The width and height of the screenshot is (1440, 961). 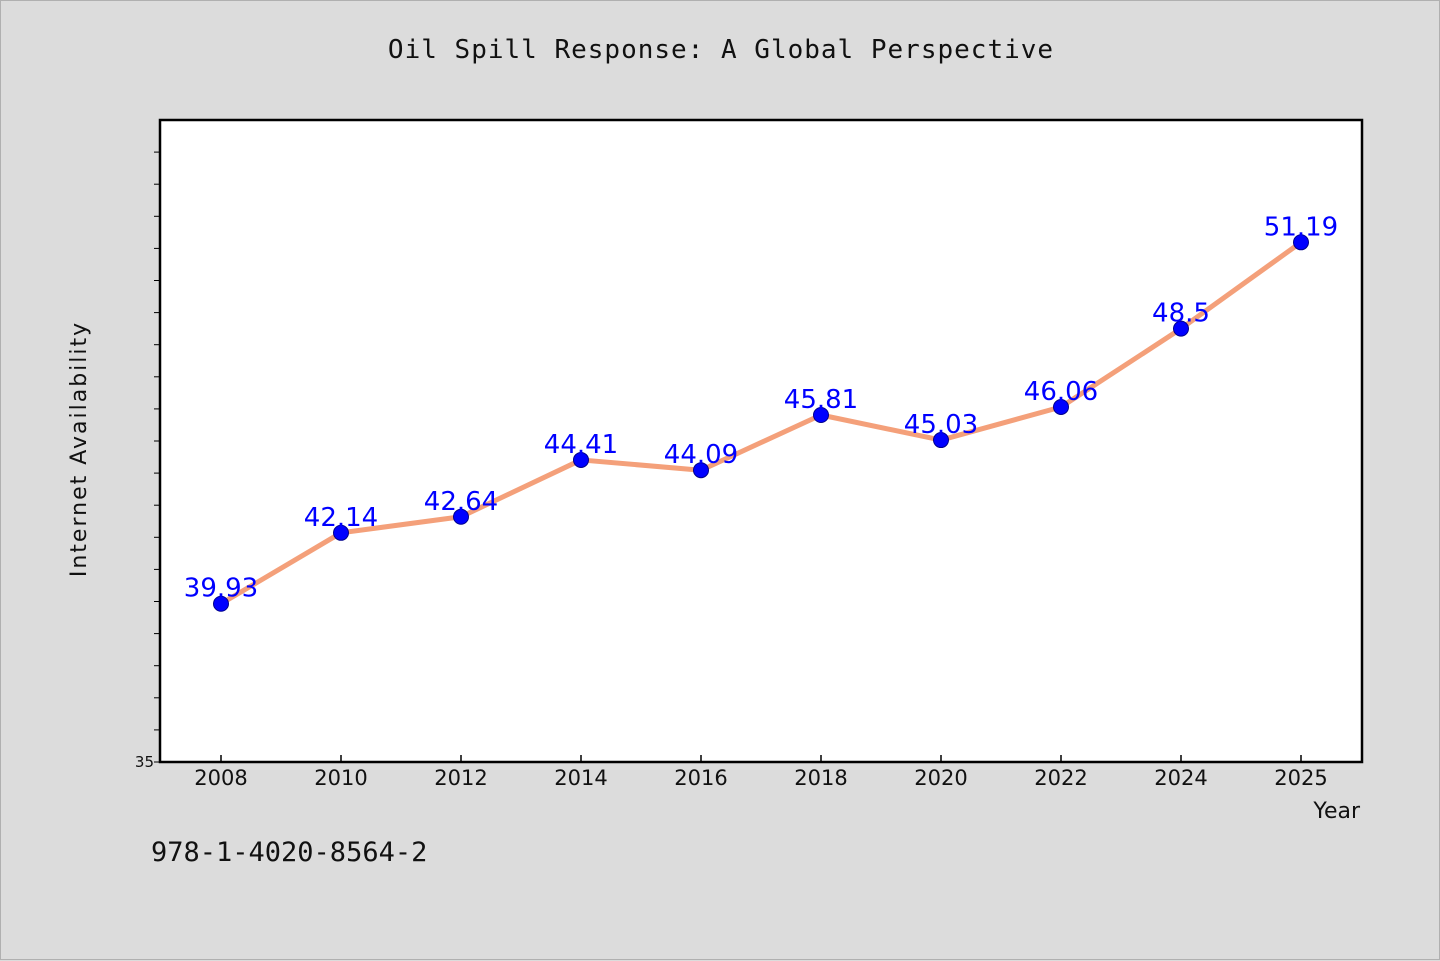 I want to click on data-label: 46.06, so click(x=1061, y=392).